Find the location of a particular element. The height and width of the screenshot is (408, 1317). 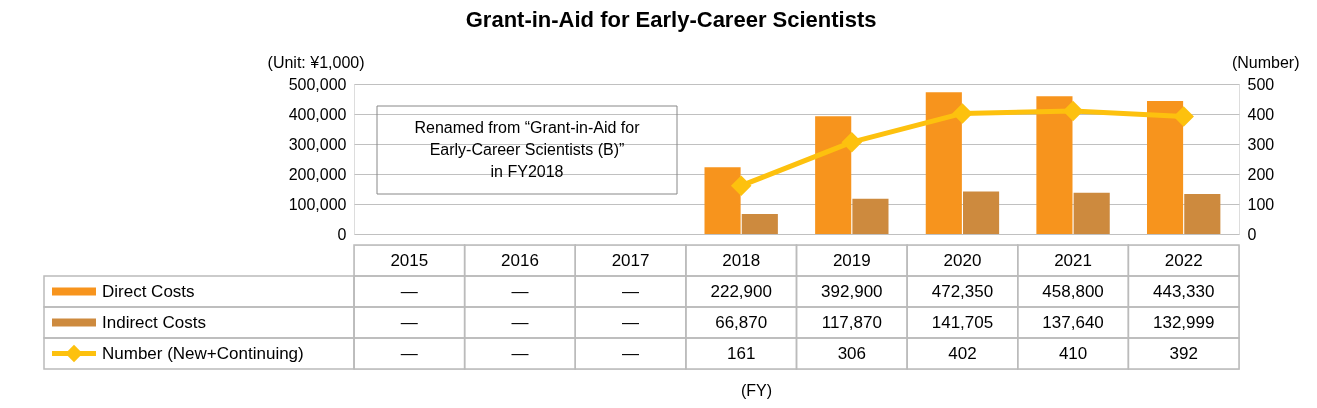

x-tick-label: 2016 is located at coordinates (520, 260).